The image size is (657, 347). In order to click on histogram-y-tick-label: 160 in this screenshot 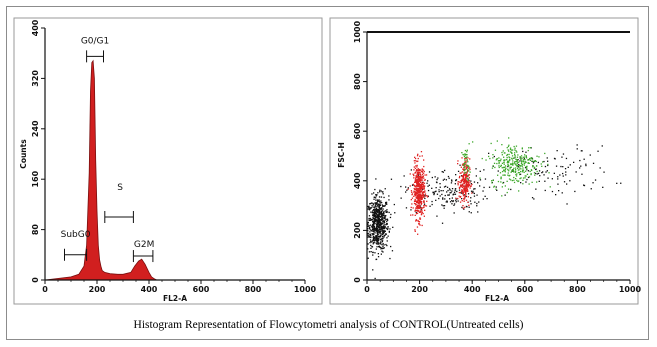, I will do `click(35, 178)`.